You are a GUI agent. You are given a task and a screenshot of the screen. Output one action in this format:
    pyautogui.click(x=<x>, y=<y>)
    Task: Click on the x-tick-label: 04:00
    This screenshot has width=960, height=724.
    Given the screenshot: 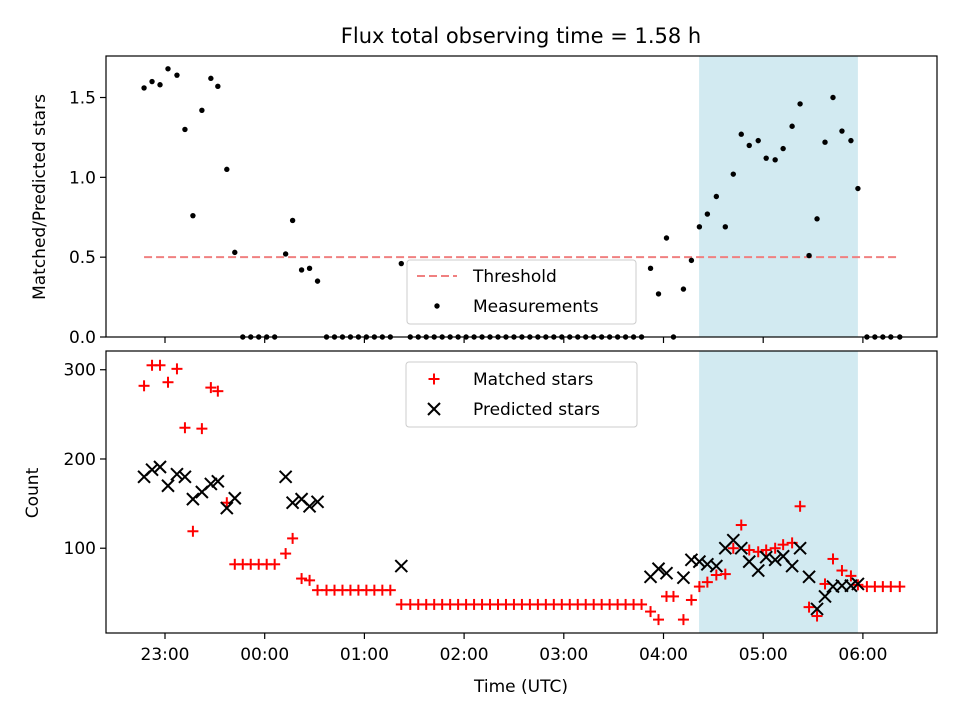 What is the action you would take?
    pyautogui.click(x=663, y=655)
    